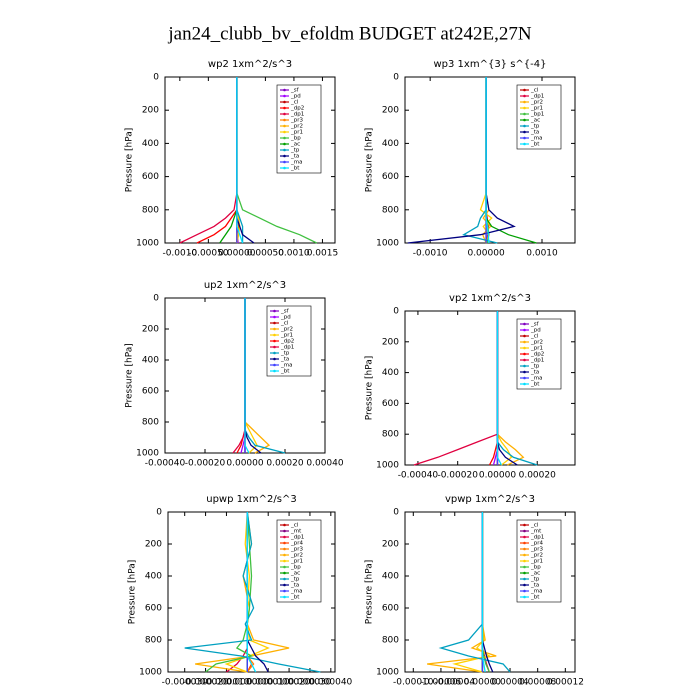 The width and height of the screenshot is (700, 700). Describe the element at coordinates (297, 544) in the screenshot. I see `legend-label: _pr4` at that location.